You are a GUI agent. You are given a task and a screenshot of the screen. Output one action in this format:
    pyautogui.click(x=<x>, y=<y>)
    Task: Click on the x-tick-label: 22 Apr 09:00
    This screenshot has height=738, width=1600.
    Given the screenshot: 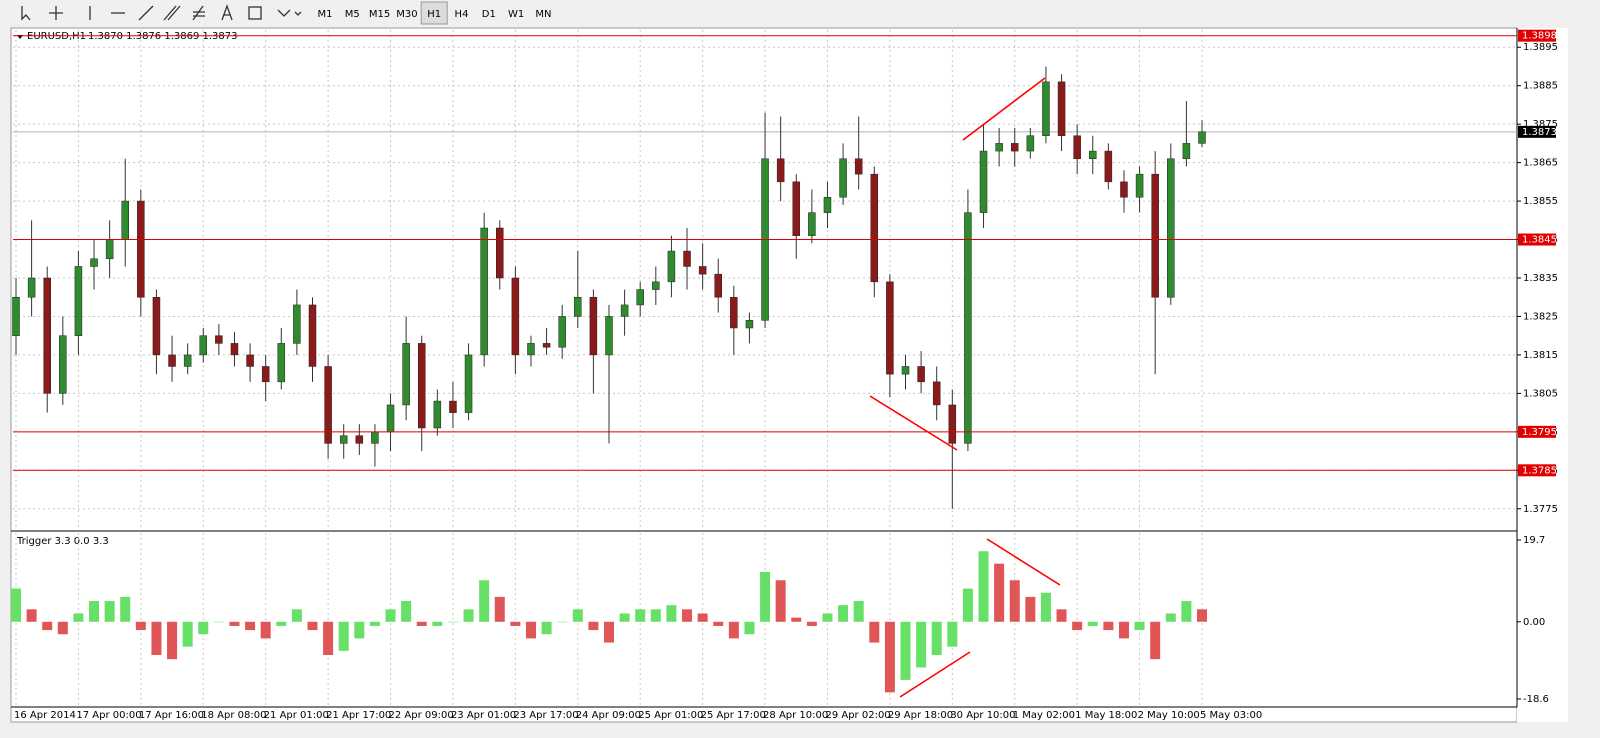 What is the action you would take?
    pyautogui.click(x=421, y=715)
    